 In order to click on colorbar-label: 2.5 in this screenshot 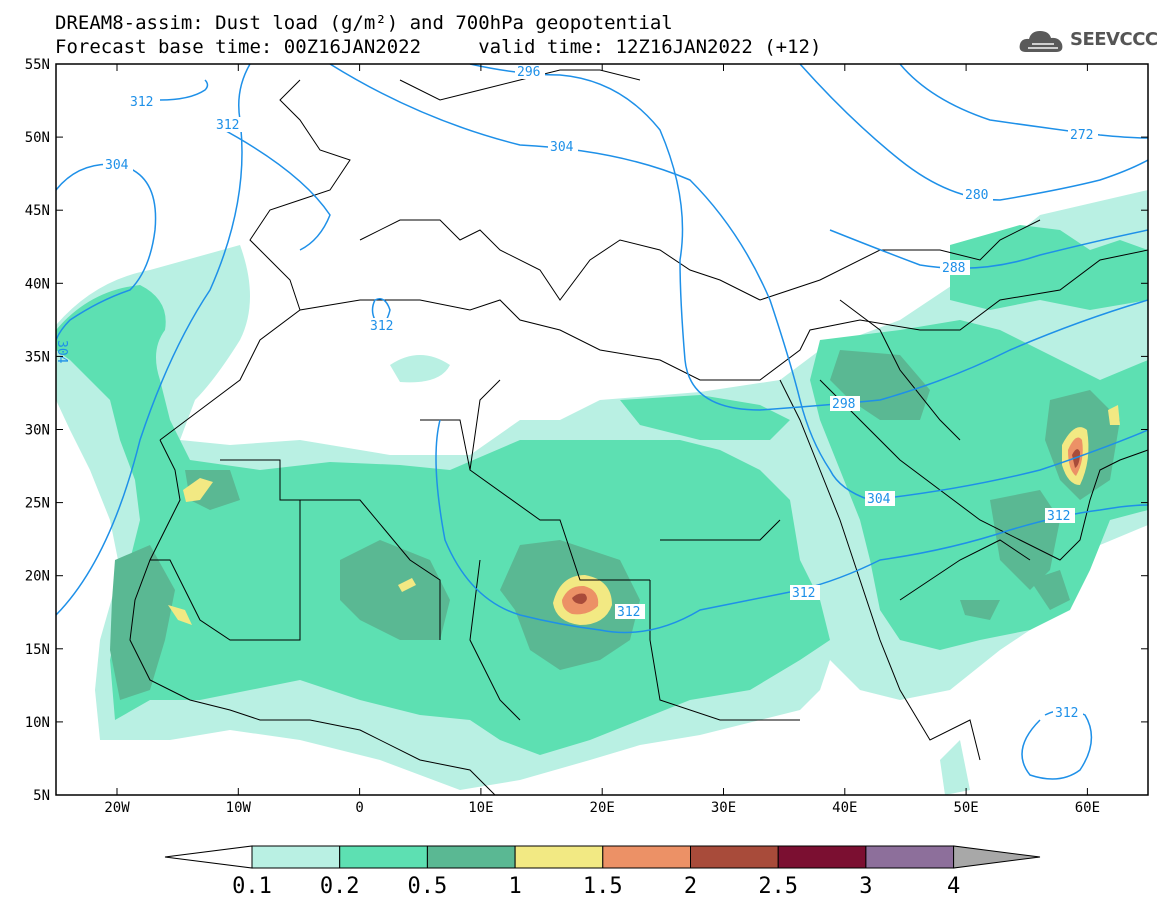, I will do `click(778, 886)`.